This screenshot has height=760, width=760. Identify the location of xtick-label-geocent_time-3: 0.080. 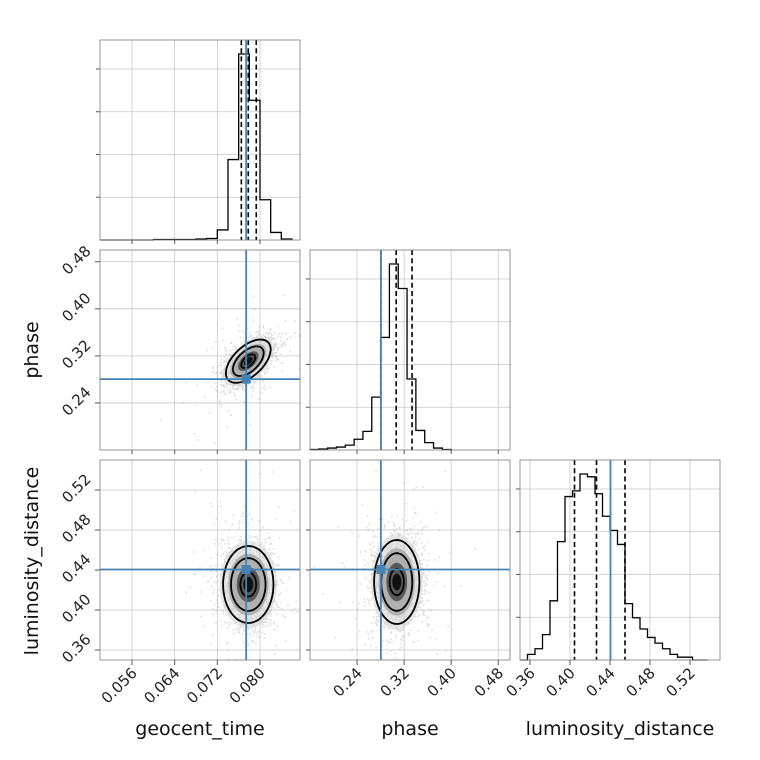
(247, 685).